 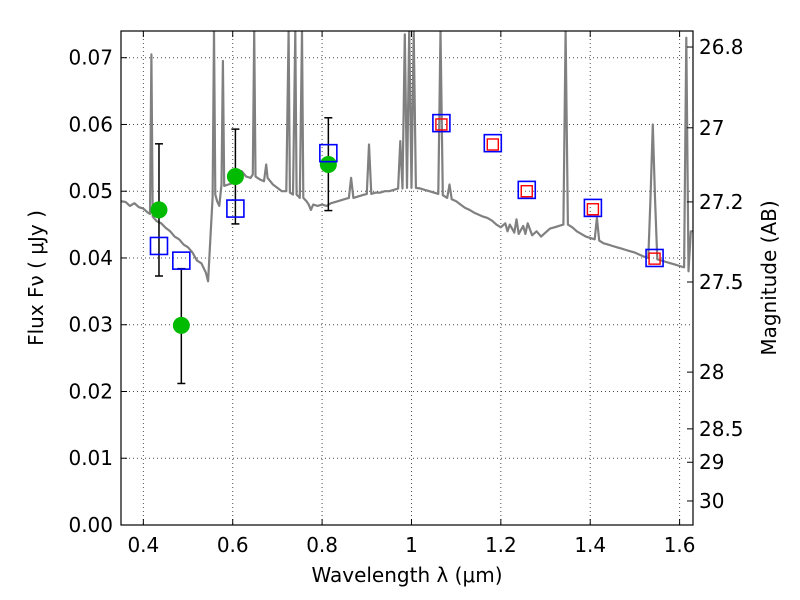 What do you see at coordinates (90, 58) in the screenshot?
I see `y-tick-label: 0.07` at bounding box center [90, 58].